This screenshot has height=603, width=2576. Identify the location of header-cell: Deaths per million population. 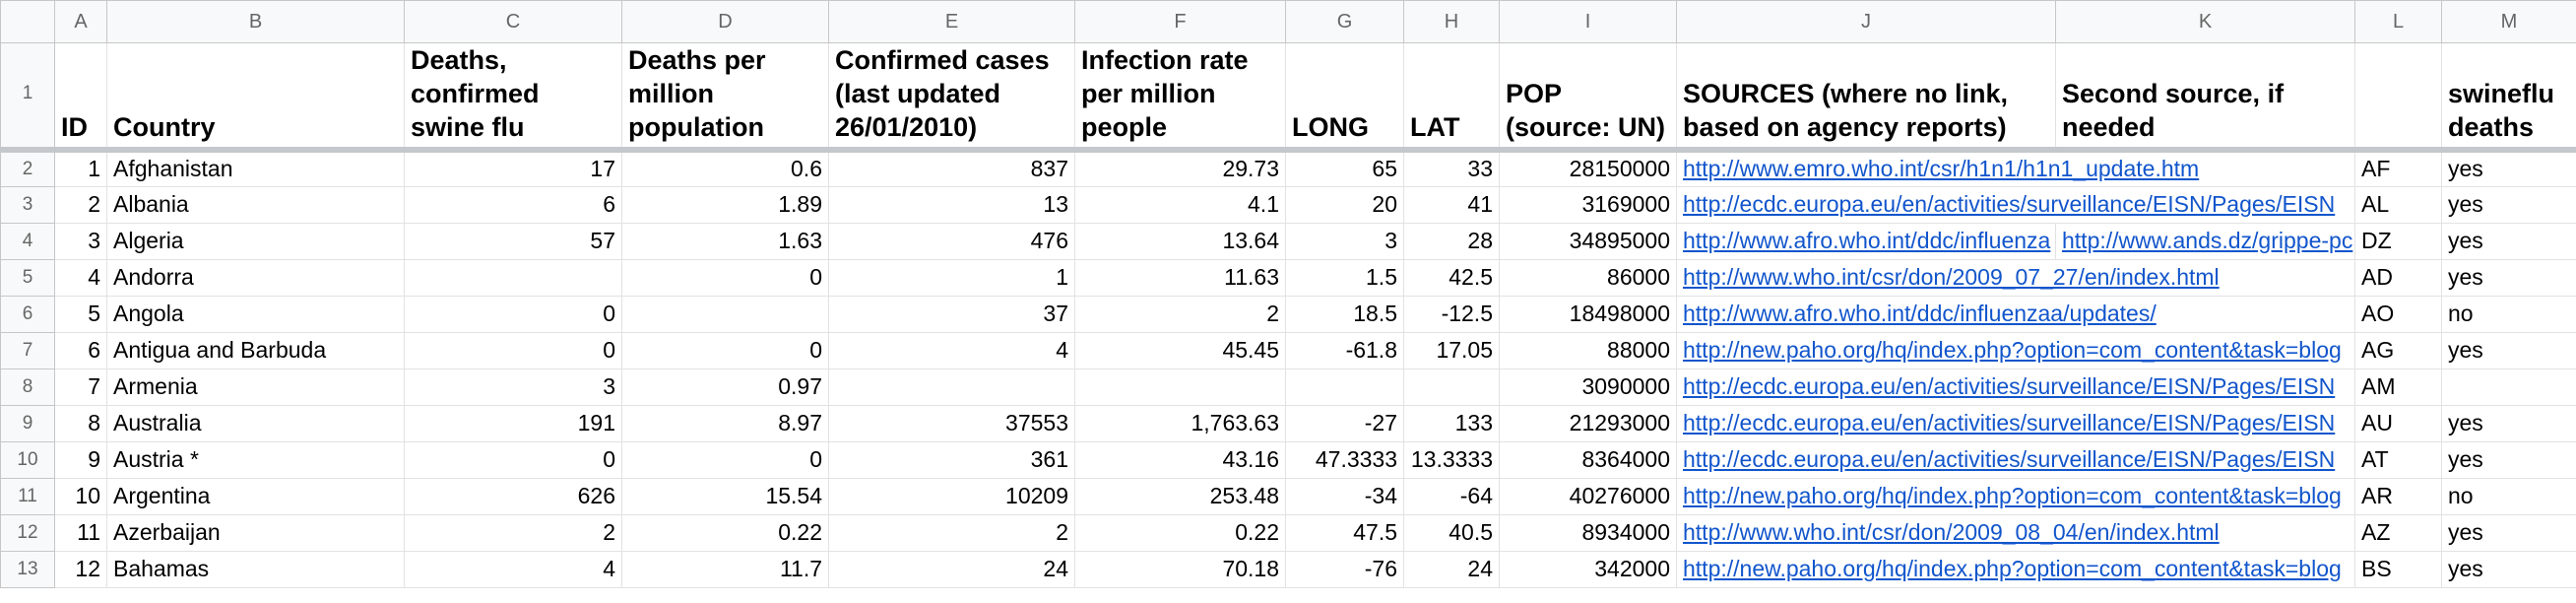
(725, 98).